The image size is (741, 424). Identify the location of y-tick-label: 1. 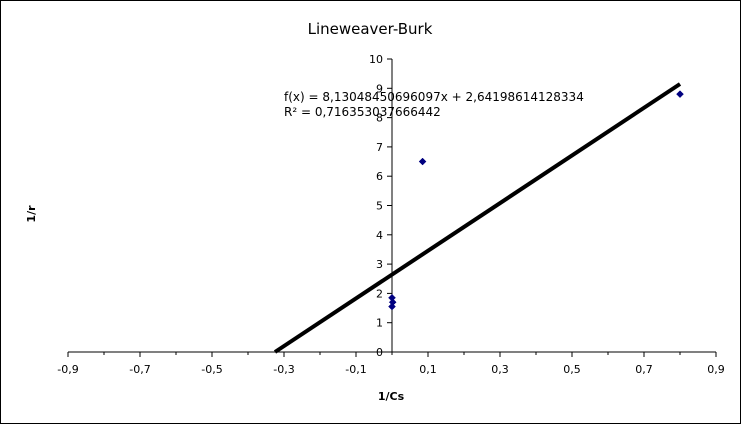
(379, 323).